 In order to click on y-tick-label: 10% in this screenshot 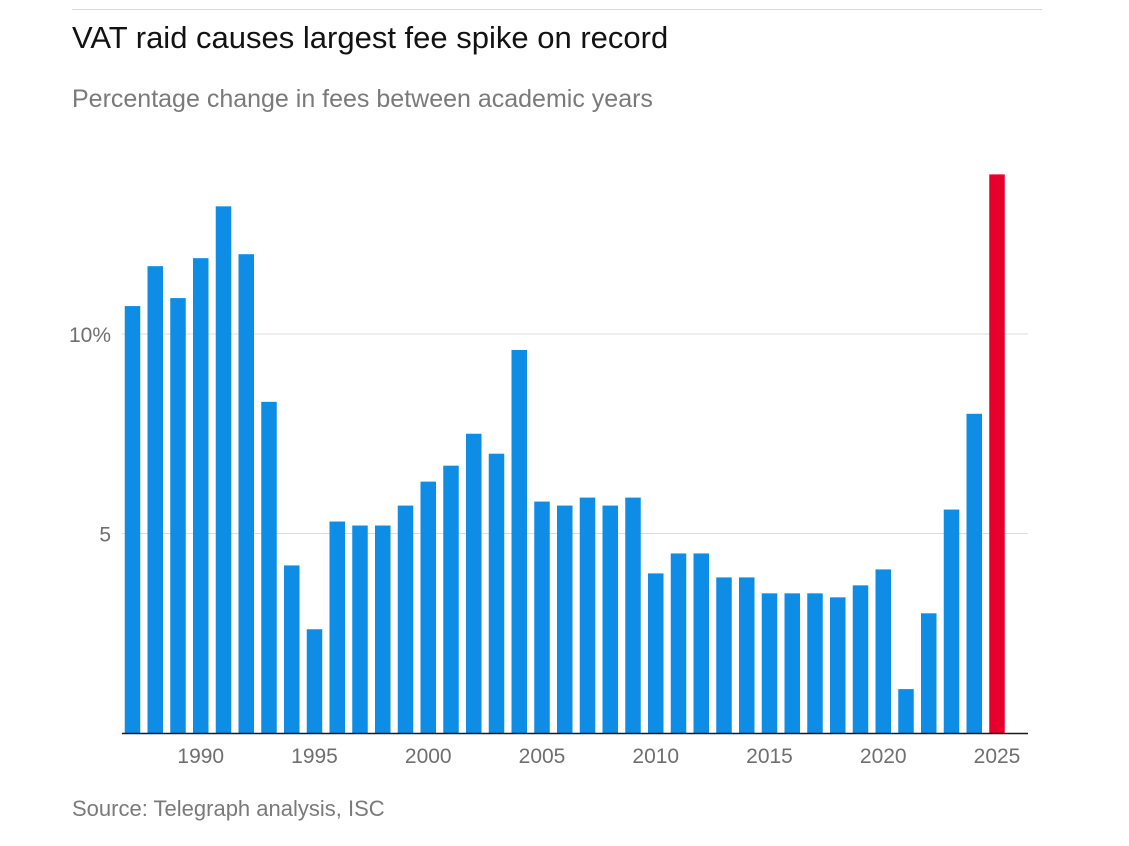, I will do `click(90, 335)`.